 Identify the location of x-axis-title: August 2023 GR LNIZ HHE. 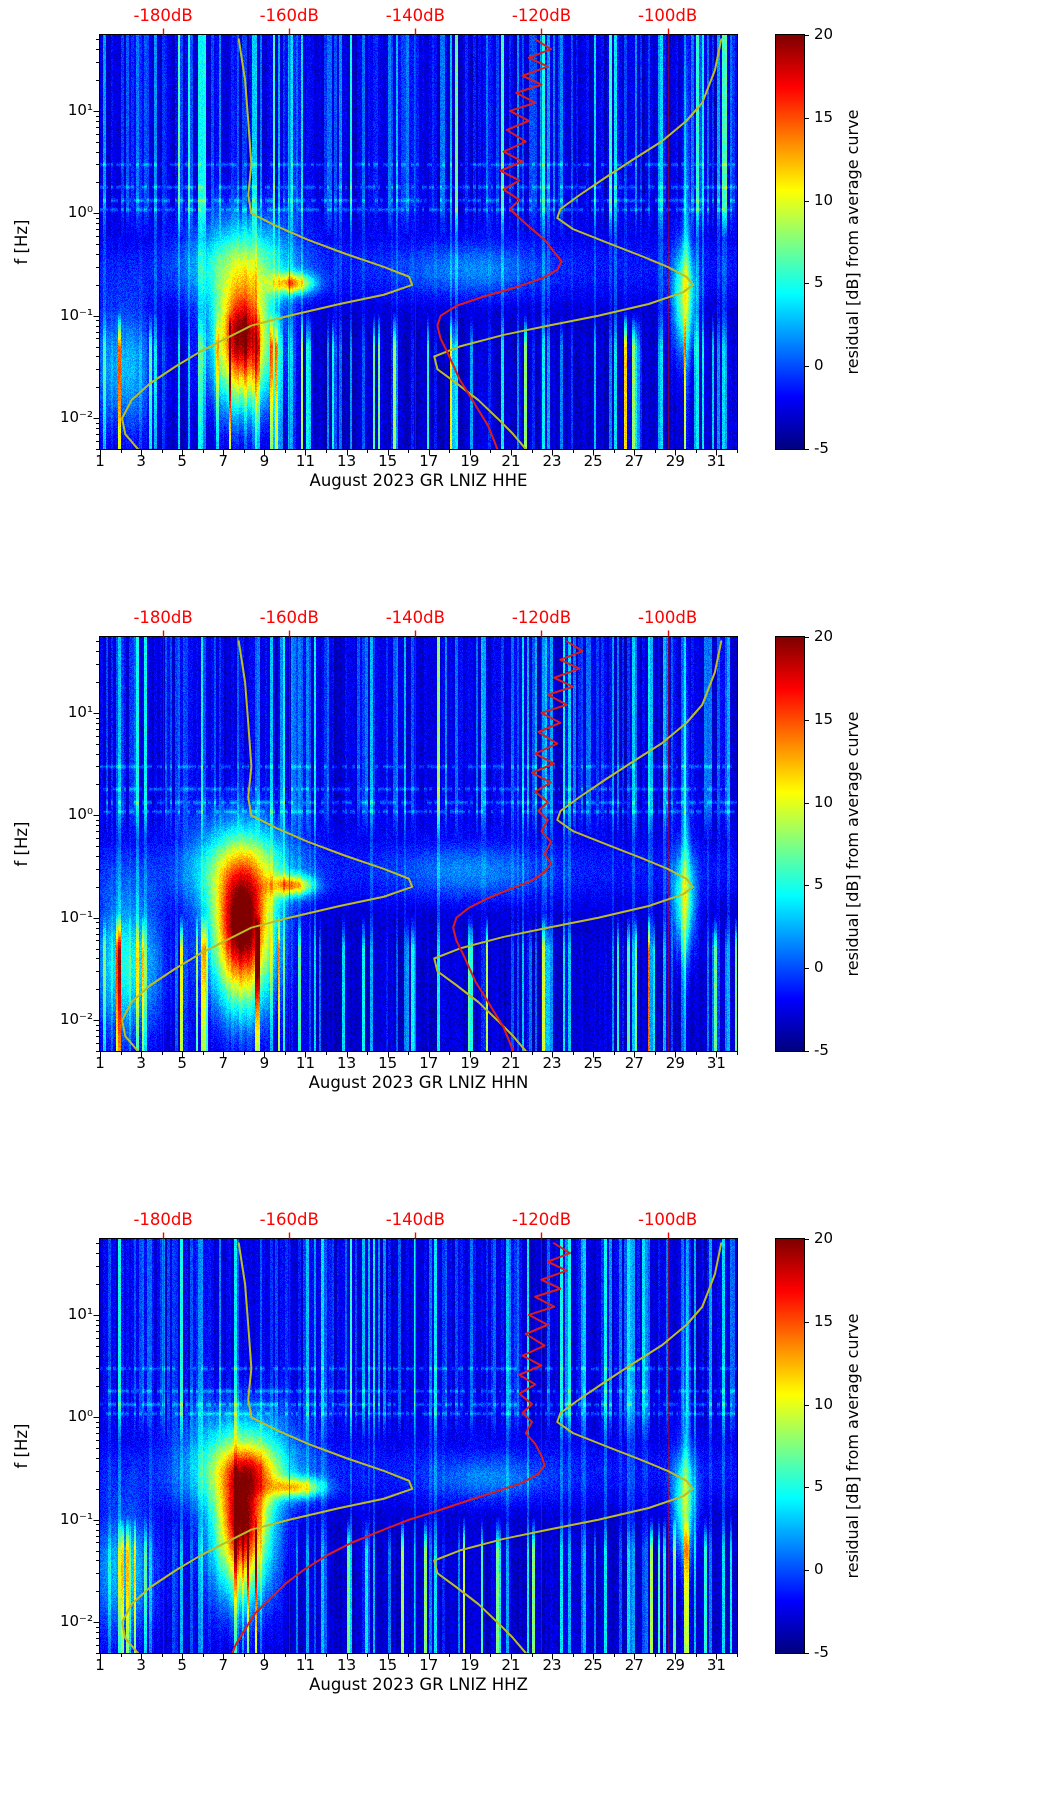
(418, 480).